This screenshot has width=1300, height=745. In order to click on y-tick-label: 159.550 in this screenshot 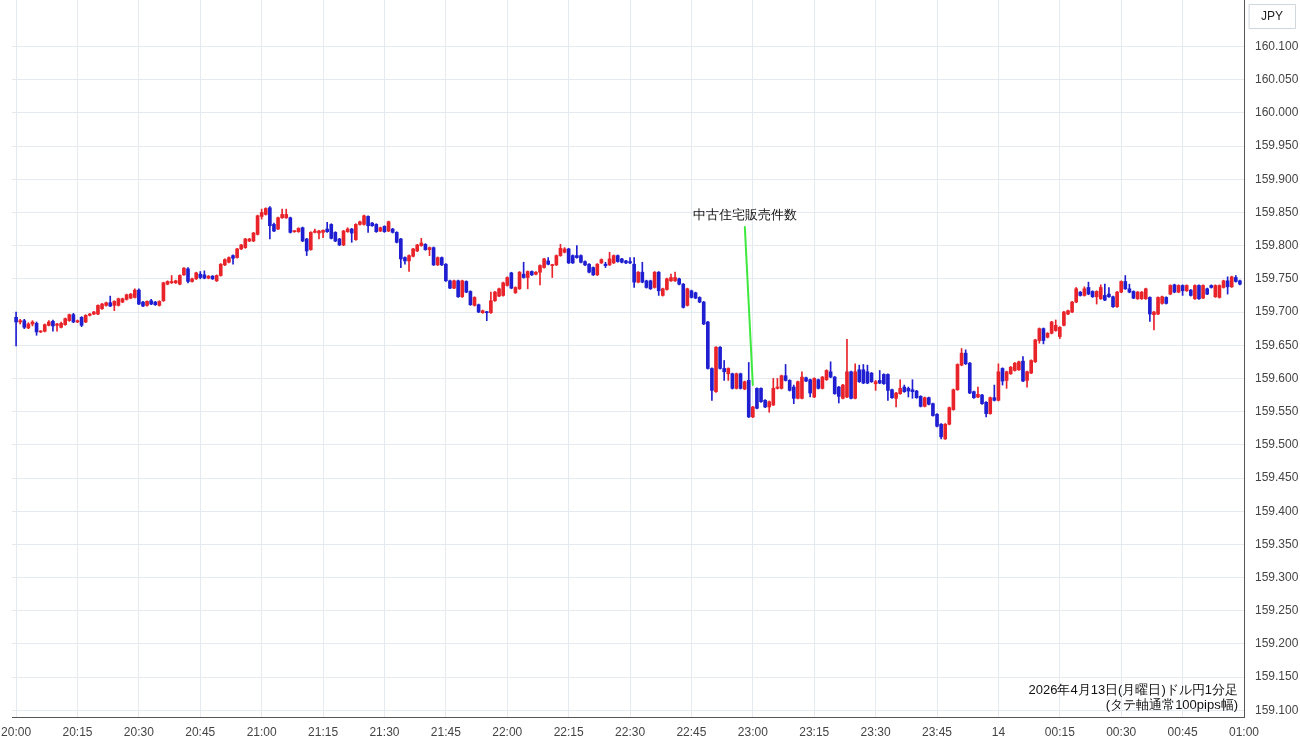, I will do `click(1277, 410)`.